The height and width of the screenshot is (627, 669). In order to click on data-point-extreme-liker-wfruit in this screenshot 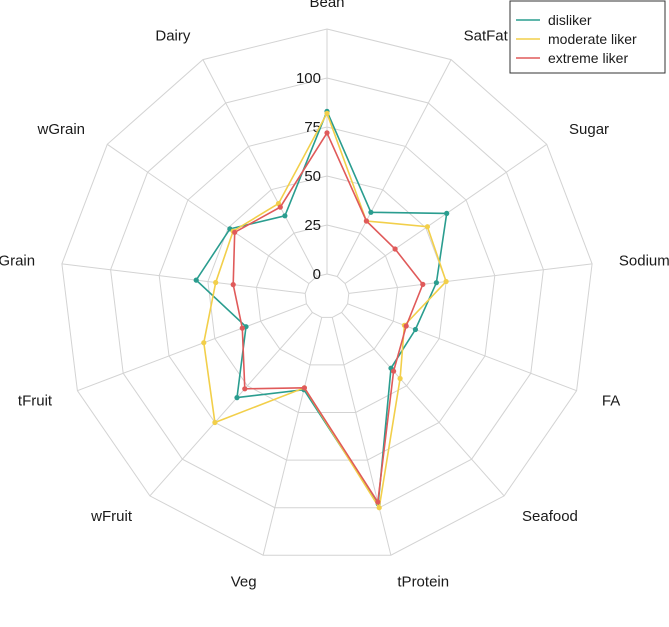, I will do `click(245, 389)`.